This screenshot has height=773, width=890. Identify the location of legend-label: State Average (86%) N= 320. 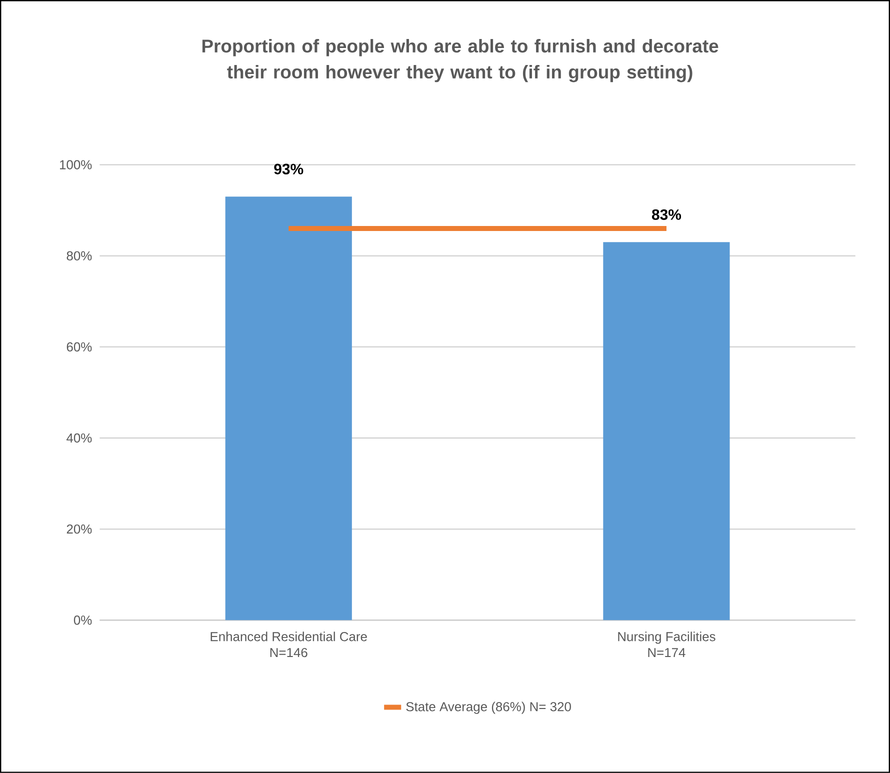
(488, 708).